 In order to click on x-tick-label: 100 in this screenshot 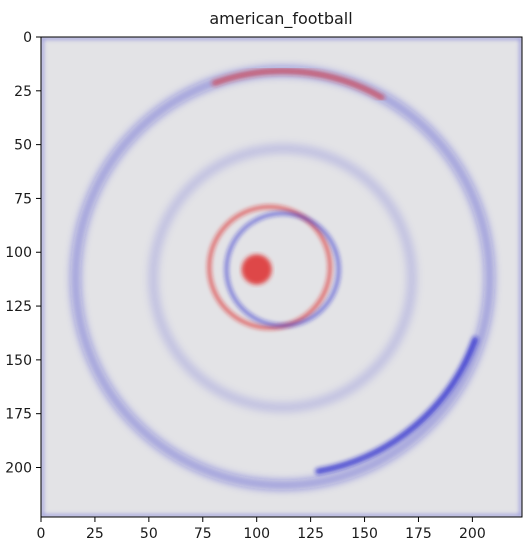, I will do `click(256, 534)`.